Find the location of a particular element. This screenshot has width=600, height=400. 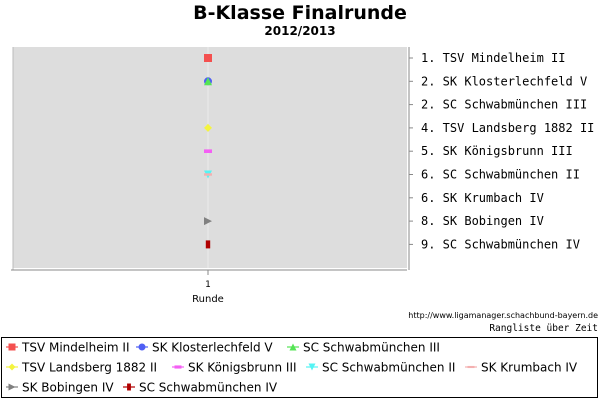

rank-label: 5. SK Königsbrunn III is located at coordinates (497, 151).